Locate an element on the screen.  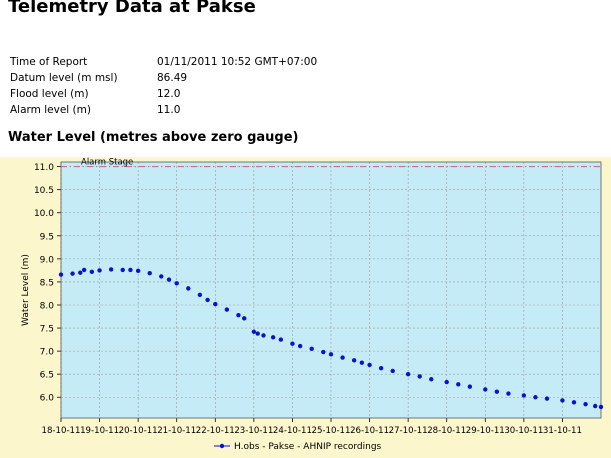
x-tick-label: 24-10-11 is located at coordinates (292, 431).